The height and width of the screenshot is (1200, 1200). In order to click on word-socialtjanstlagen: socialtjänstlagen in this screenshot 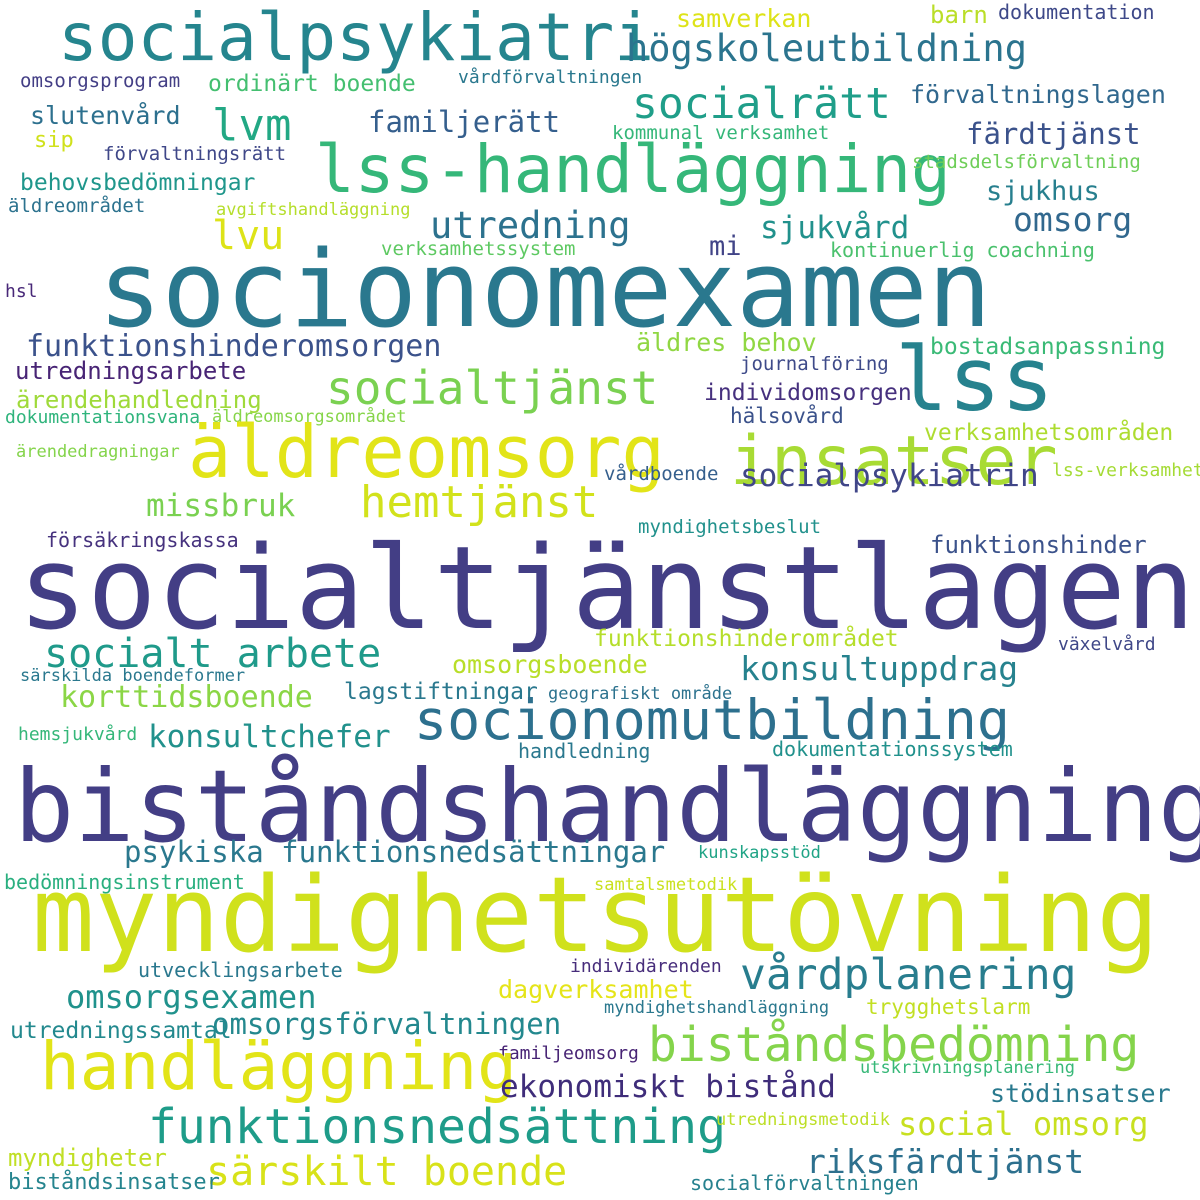, I will do `click(607, 589)`.